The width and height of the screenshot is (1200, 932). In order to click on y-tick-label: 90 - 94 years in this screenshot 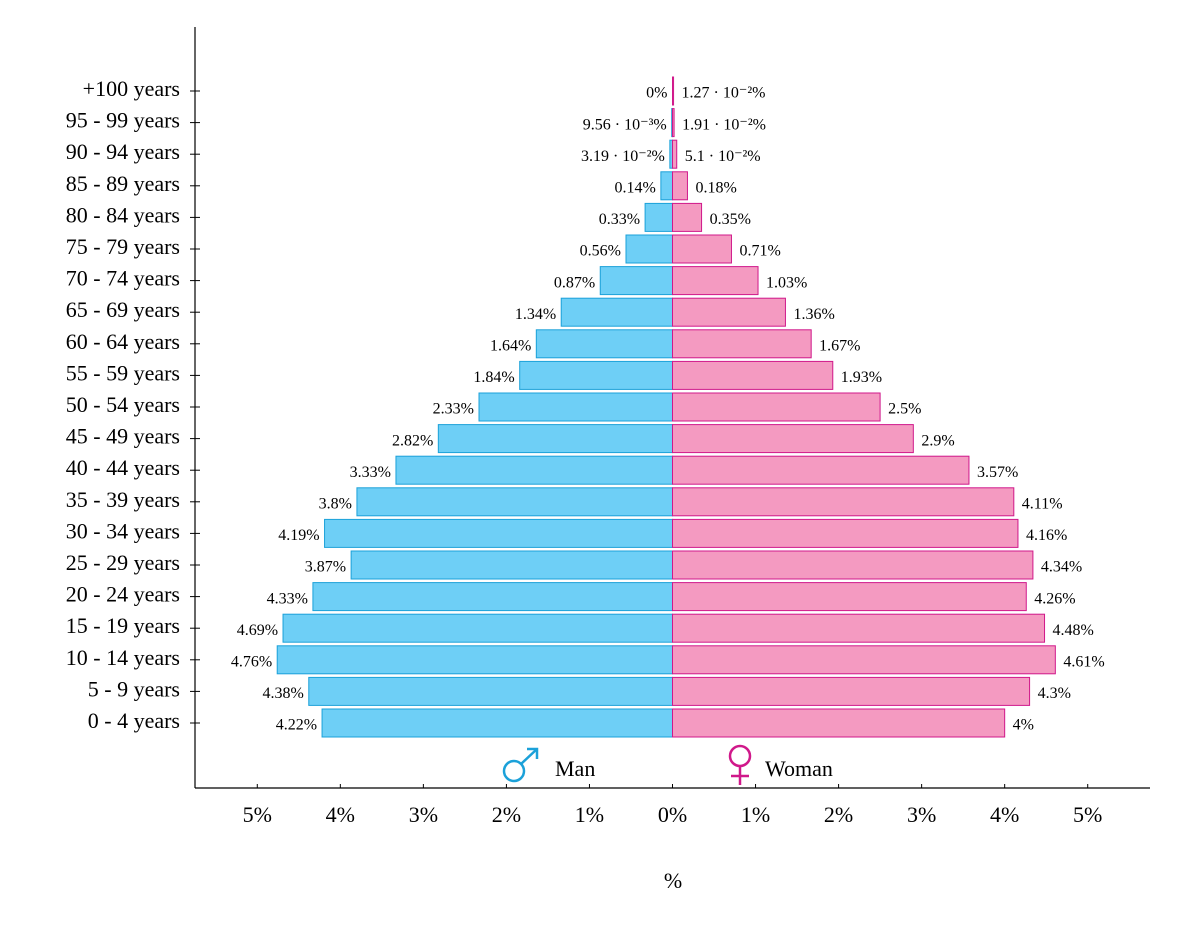, I will do `click(123, 151)`.